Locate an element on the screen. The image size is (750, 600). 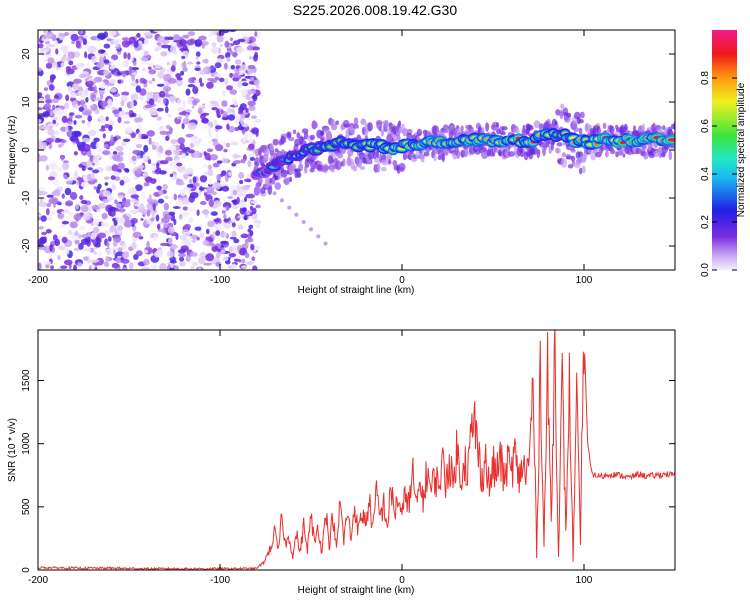
branch-mark is located at coordinates (325, 243).